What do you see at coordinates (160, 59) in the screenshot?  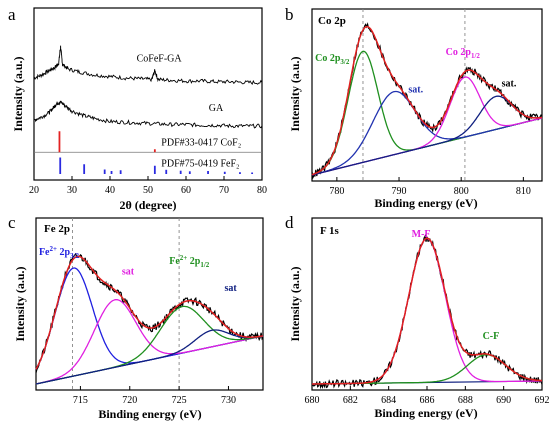 I see `series-label: CoFeF-GA` at bounding box center [160, 59].